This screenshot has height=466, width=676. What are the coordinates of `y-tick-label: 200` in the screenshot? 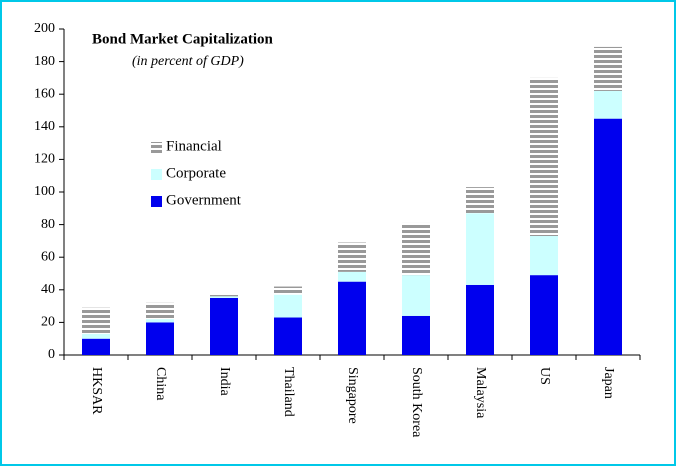 It's located at (44, 28).